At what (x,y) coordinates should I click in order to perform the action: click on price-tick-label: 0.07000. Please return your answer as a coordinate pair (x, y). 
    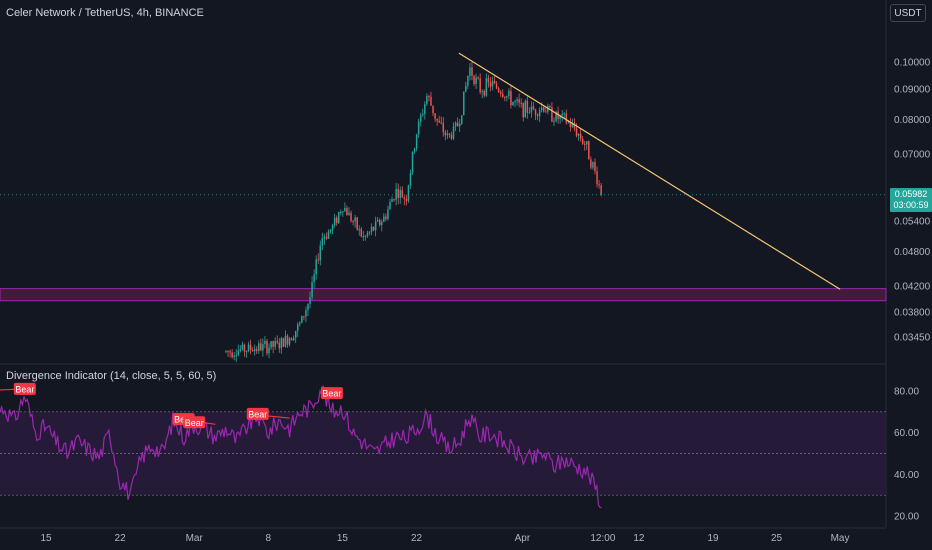
    Looking at the image, I should click on (912, 155).